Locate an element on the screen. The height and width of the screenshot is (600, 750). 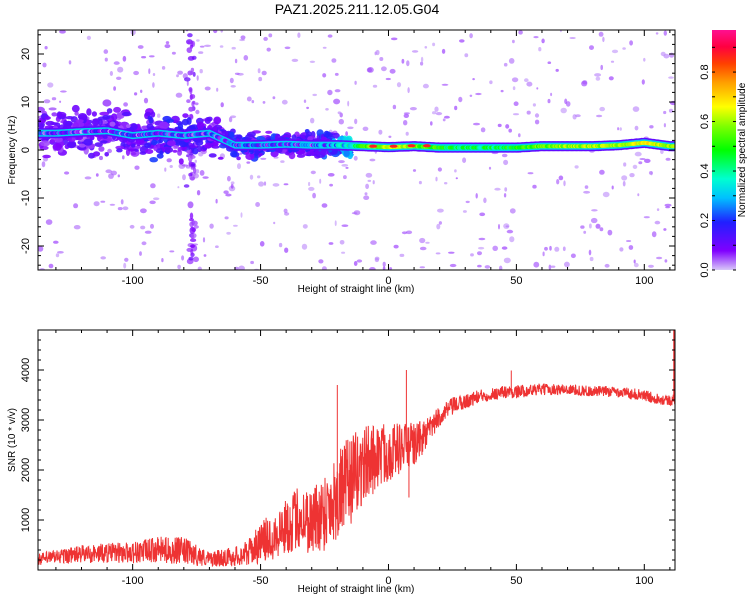
x-tick-label: -100 is located at coordinates (133, 581).